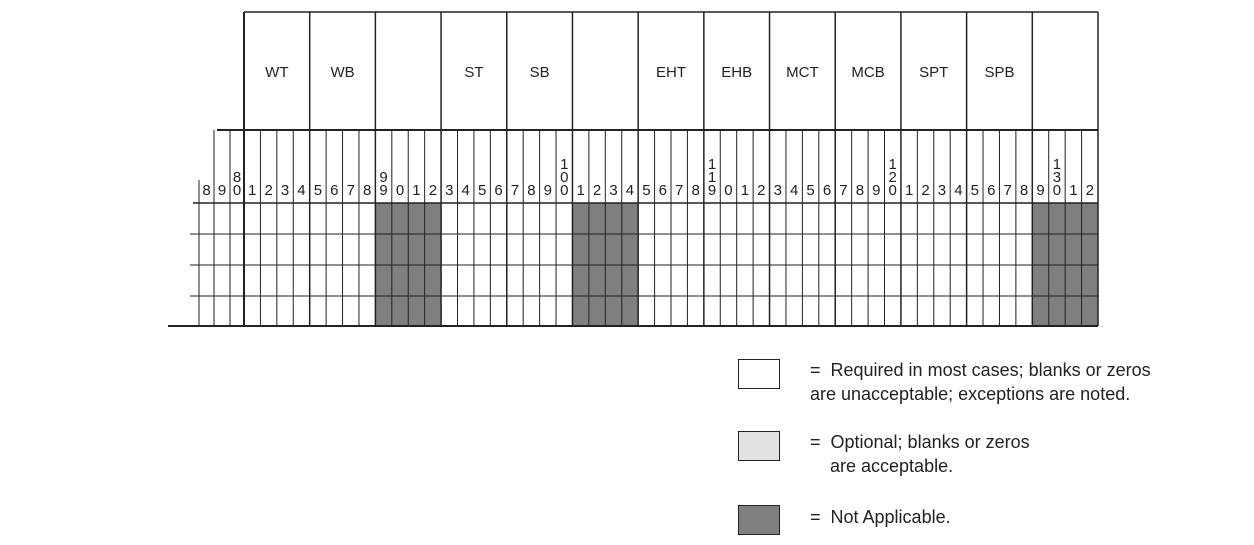  What do you see at coordinates (933, 72) in the screenshot?
I see `field-group-label: SPT` at bounding box center [933, 72].